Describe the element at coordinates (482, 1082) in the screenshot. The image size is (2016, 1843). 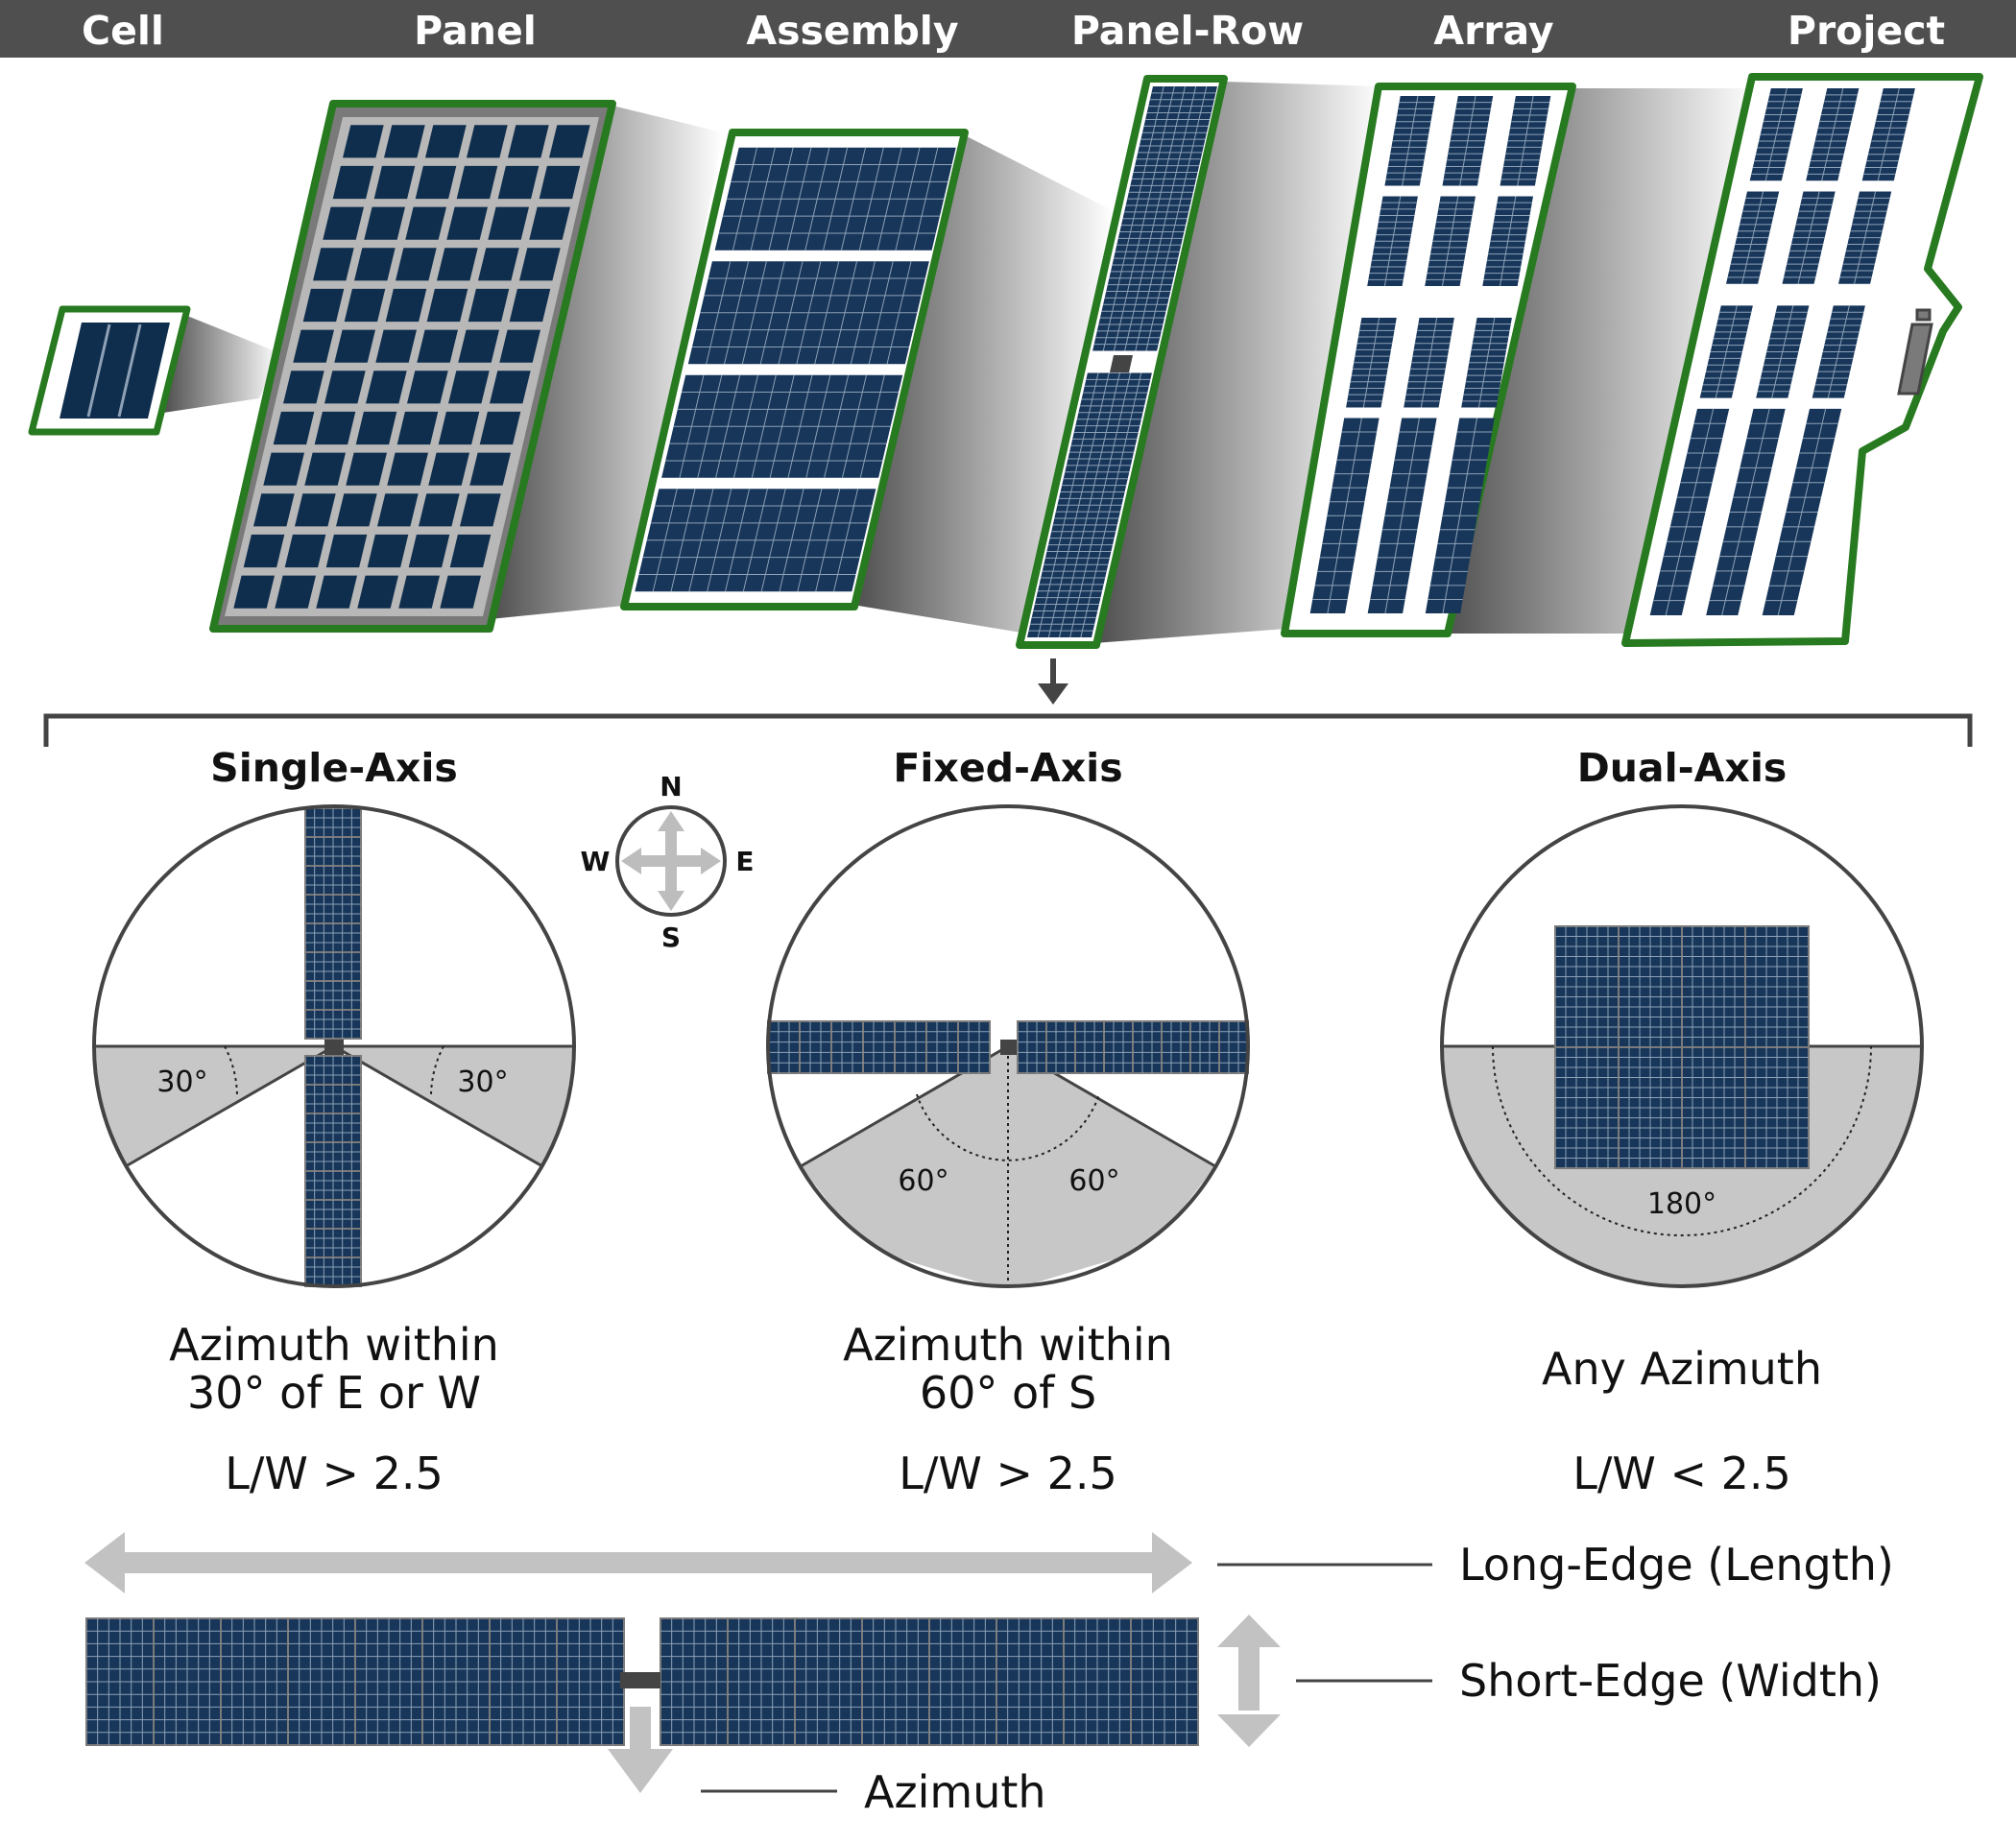
I see `single-angle-right: 30°` at that location.